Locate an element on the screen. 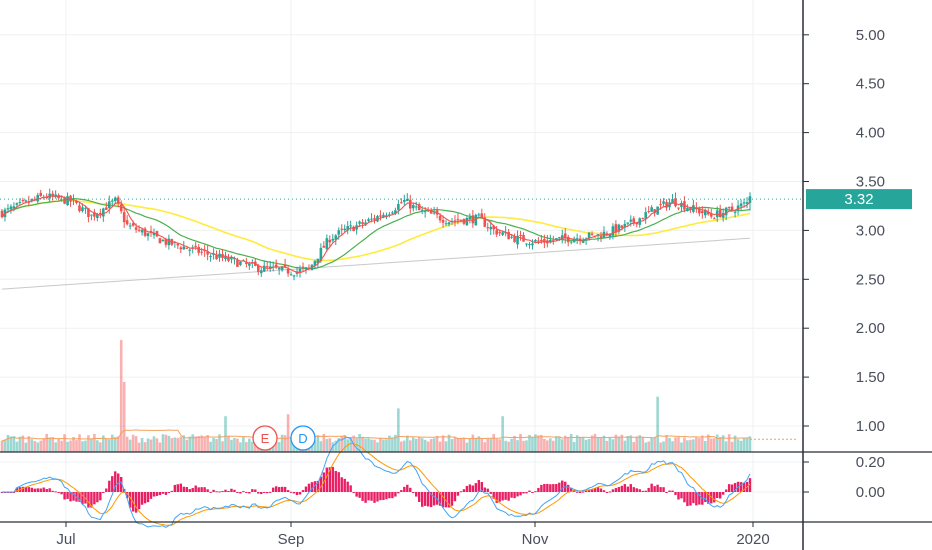 The width and height of the screenshot is (932, 550). event-marker-e: E is located at coordinates (265, 438).